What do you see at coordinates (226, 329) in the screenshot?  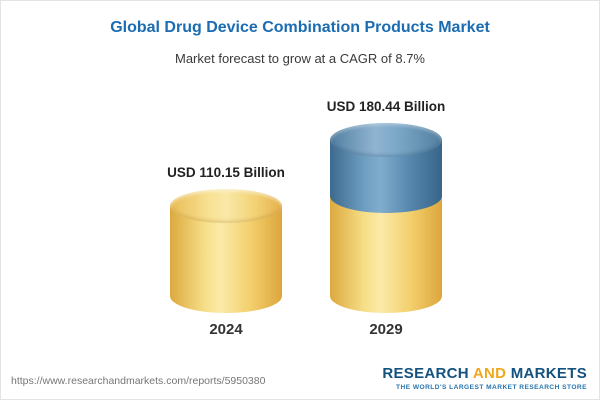 I see `x-axis-label-2024: 2024` at bounding box center [226, 329].